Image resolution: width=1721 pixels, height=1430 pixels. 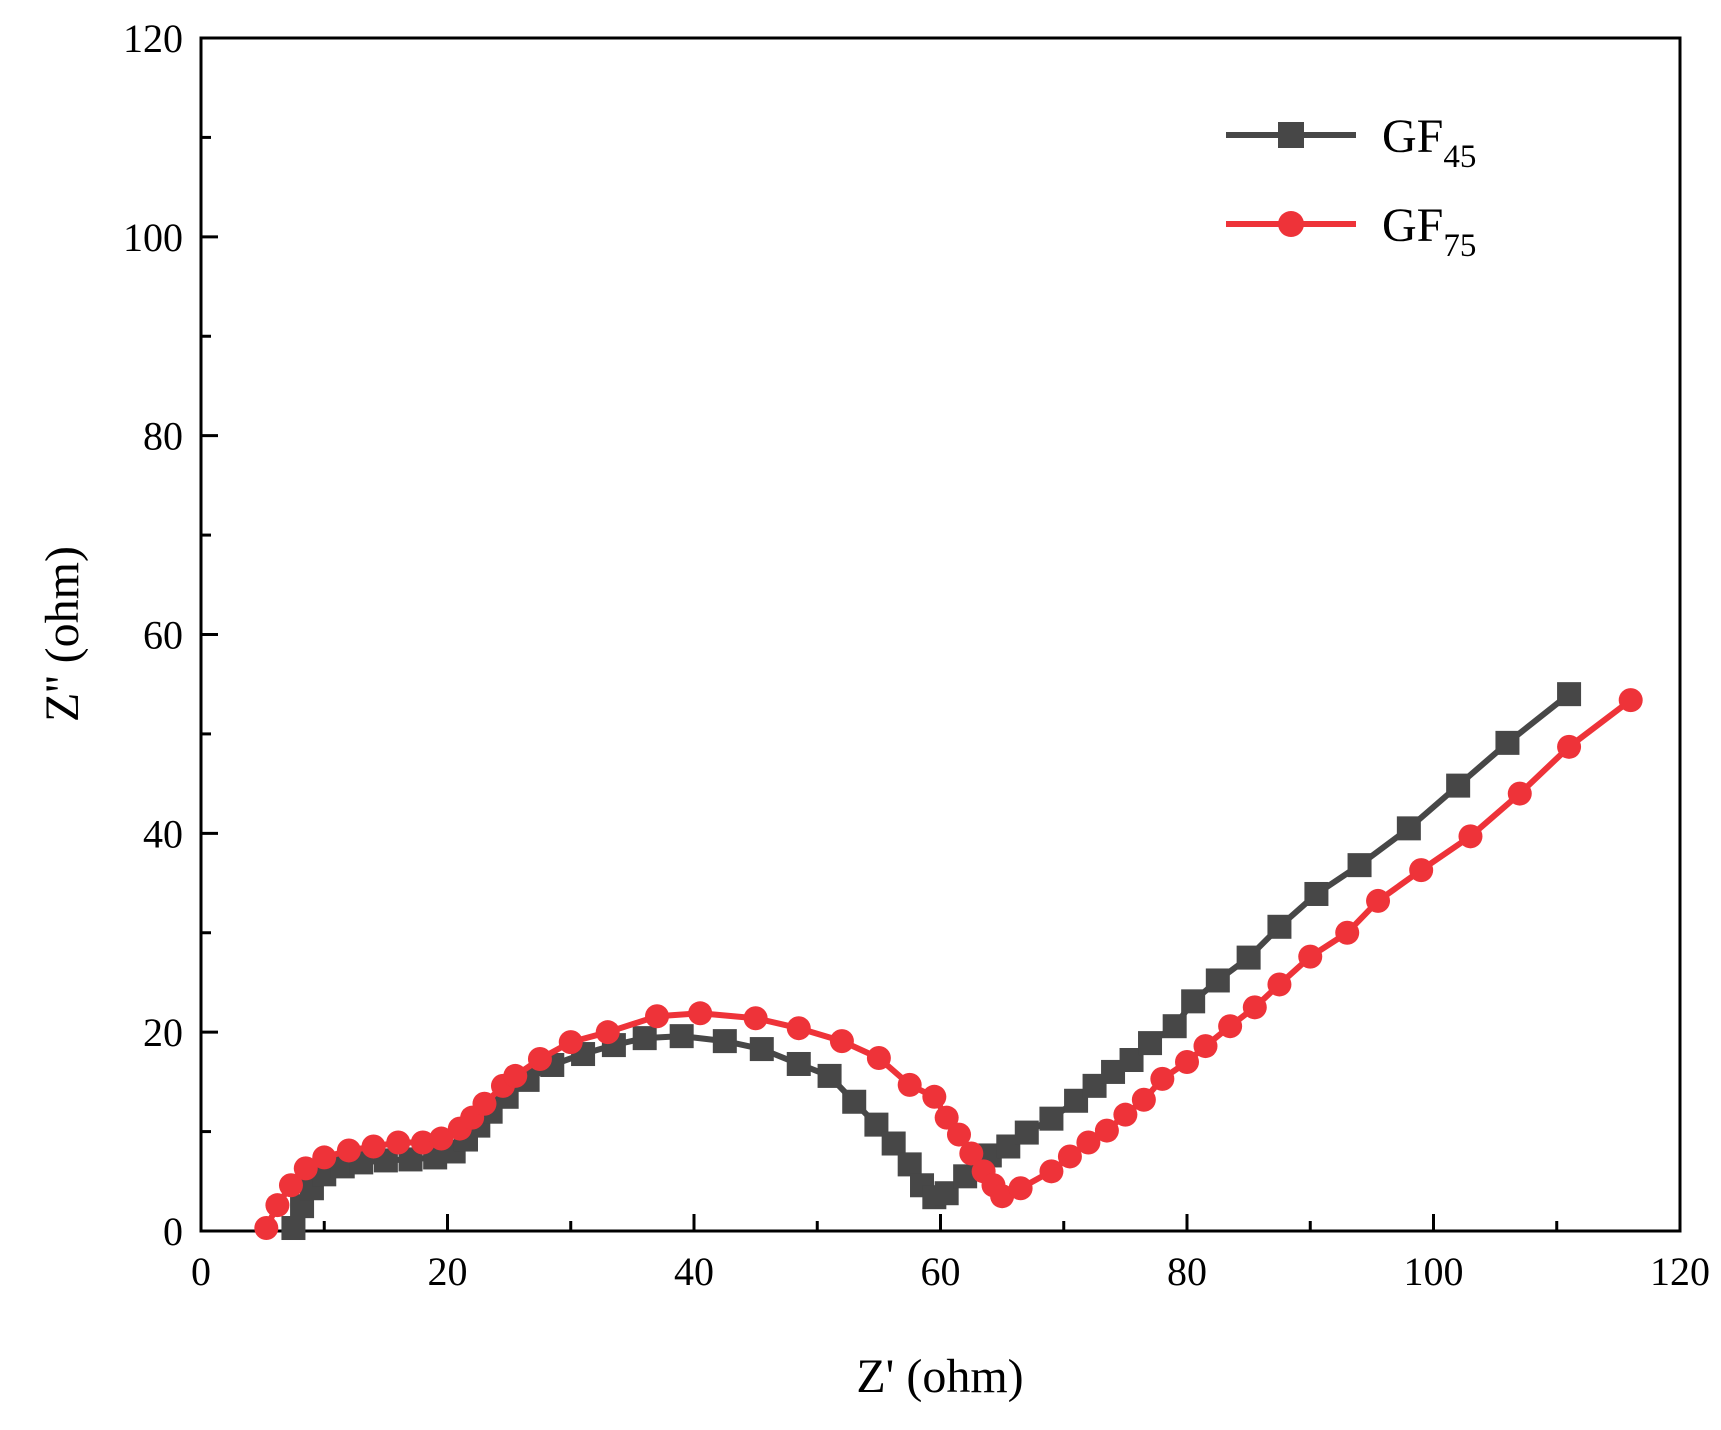 I want to click on x-axis-ticks: 0 20 40 60 80 100 120, so click(x=950, y=1254).